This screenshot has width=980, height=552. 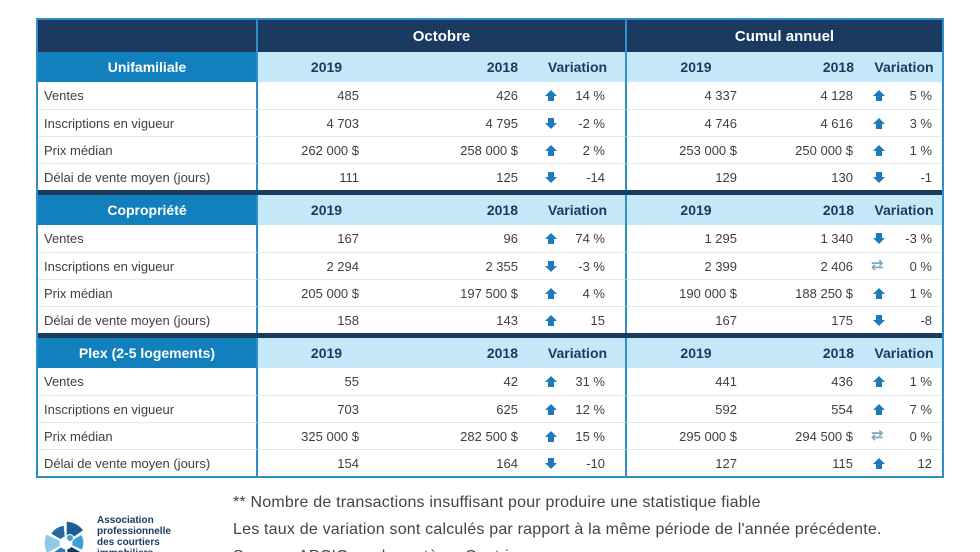 I want to click on row-label: Ventes, so click(x=148, y=95).